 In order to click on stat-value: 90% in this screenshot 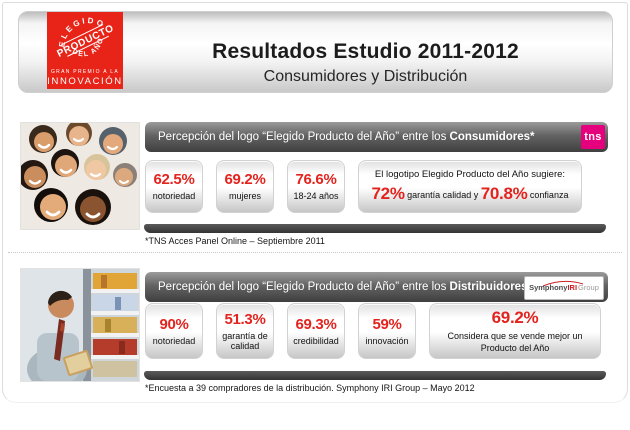, I will do `click(174, 324)`.